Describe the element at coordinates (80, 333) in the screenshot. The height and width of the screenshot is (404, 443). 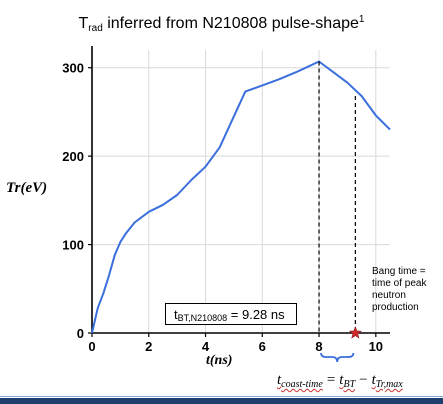
I see `y-tick-label: 0` at that location.